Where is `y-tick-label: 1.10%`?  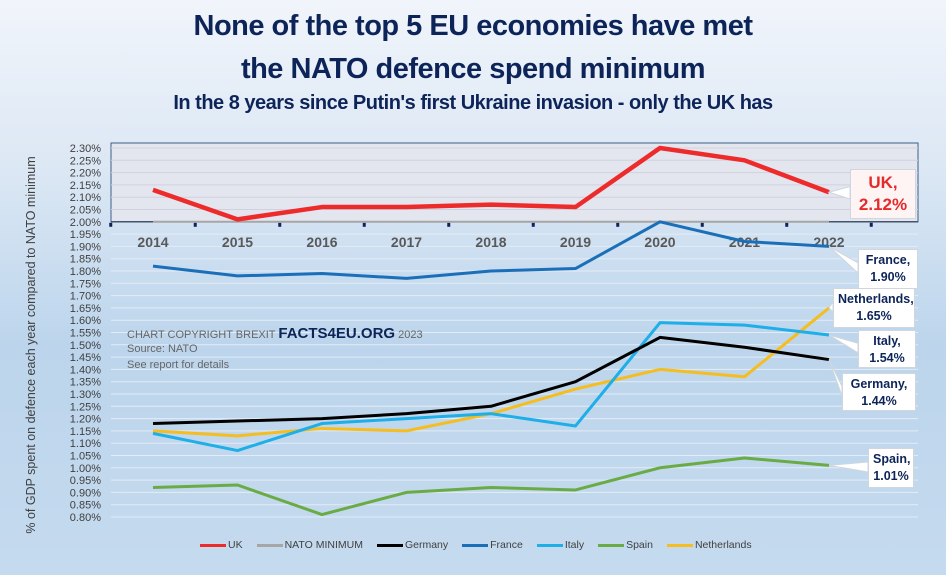 y-tick-label: 1.10% is located at coordinates (85, 444).